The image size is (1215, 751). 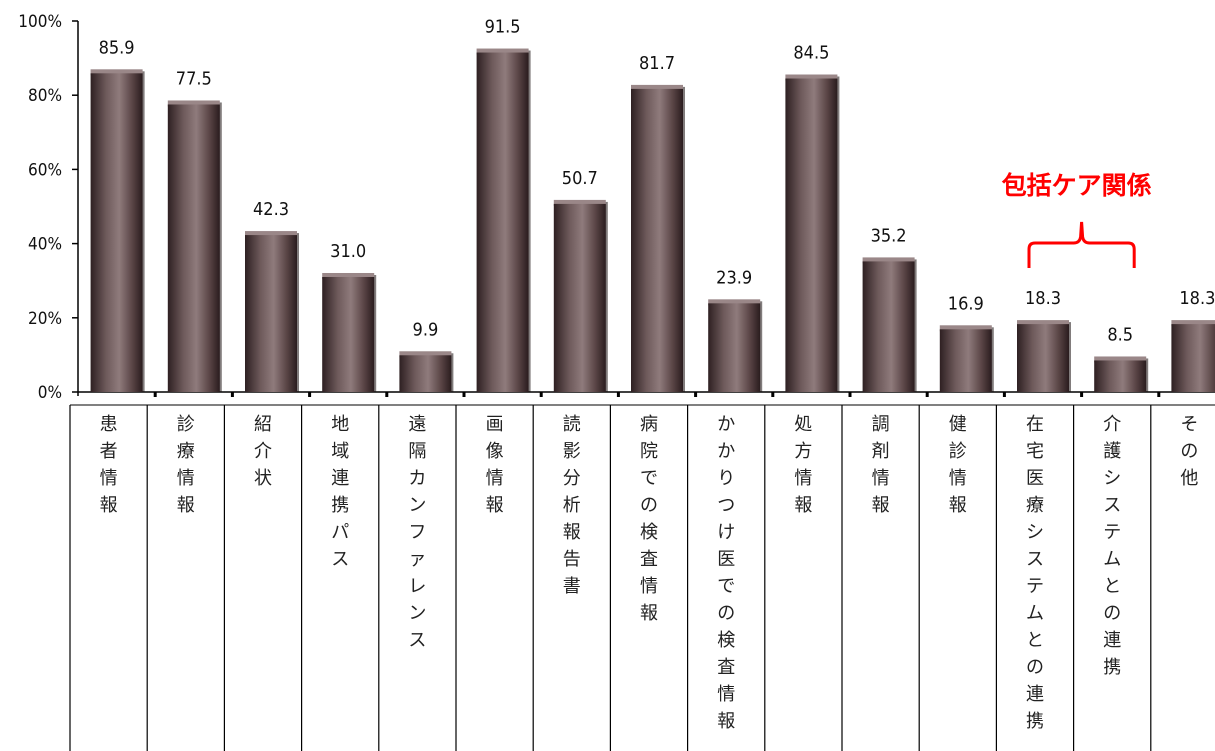 I want to click on bar-value-label: 31.0, so click(x=348, y=251).